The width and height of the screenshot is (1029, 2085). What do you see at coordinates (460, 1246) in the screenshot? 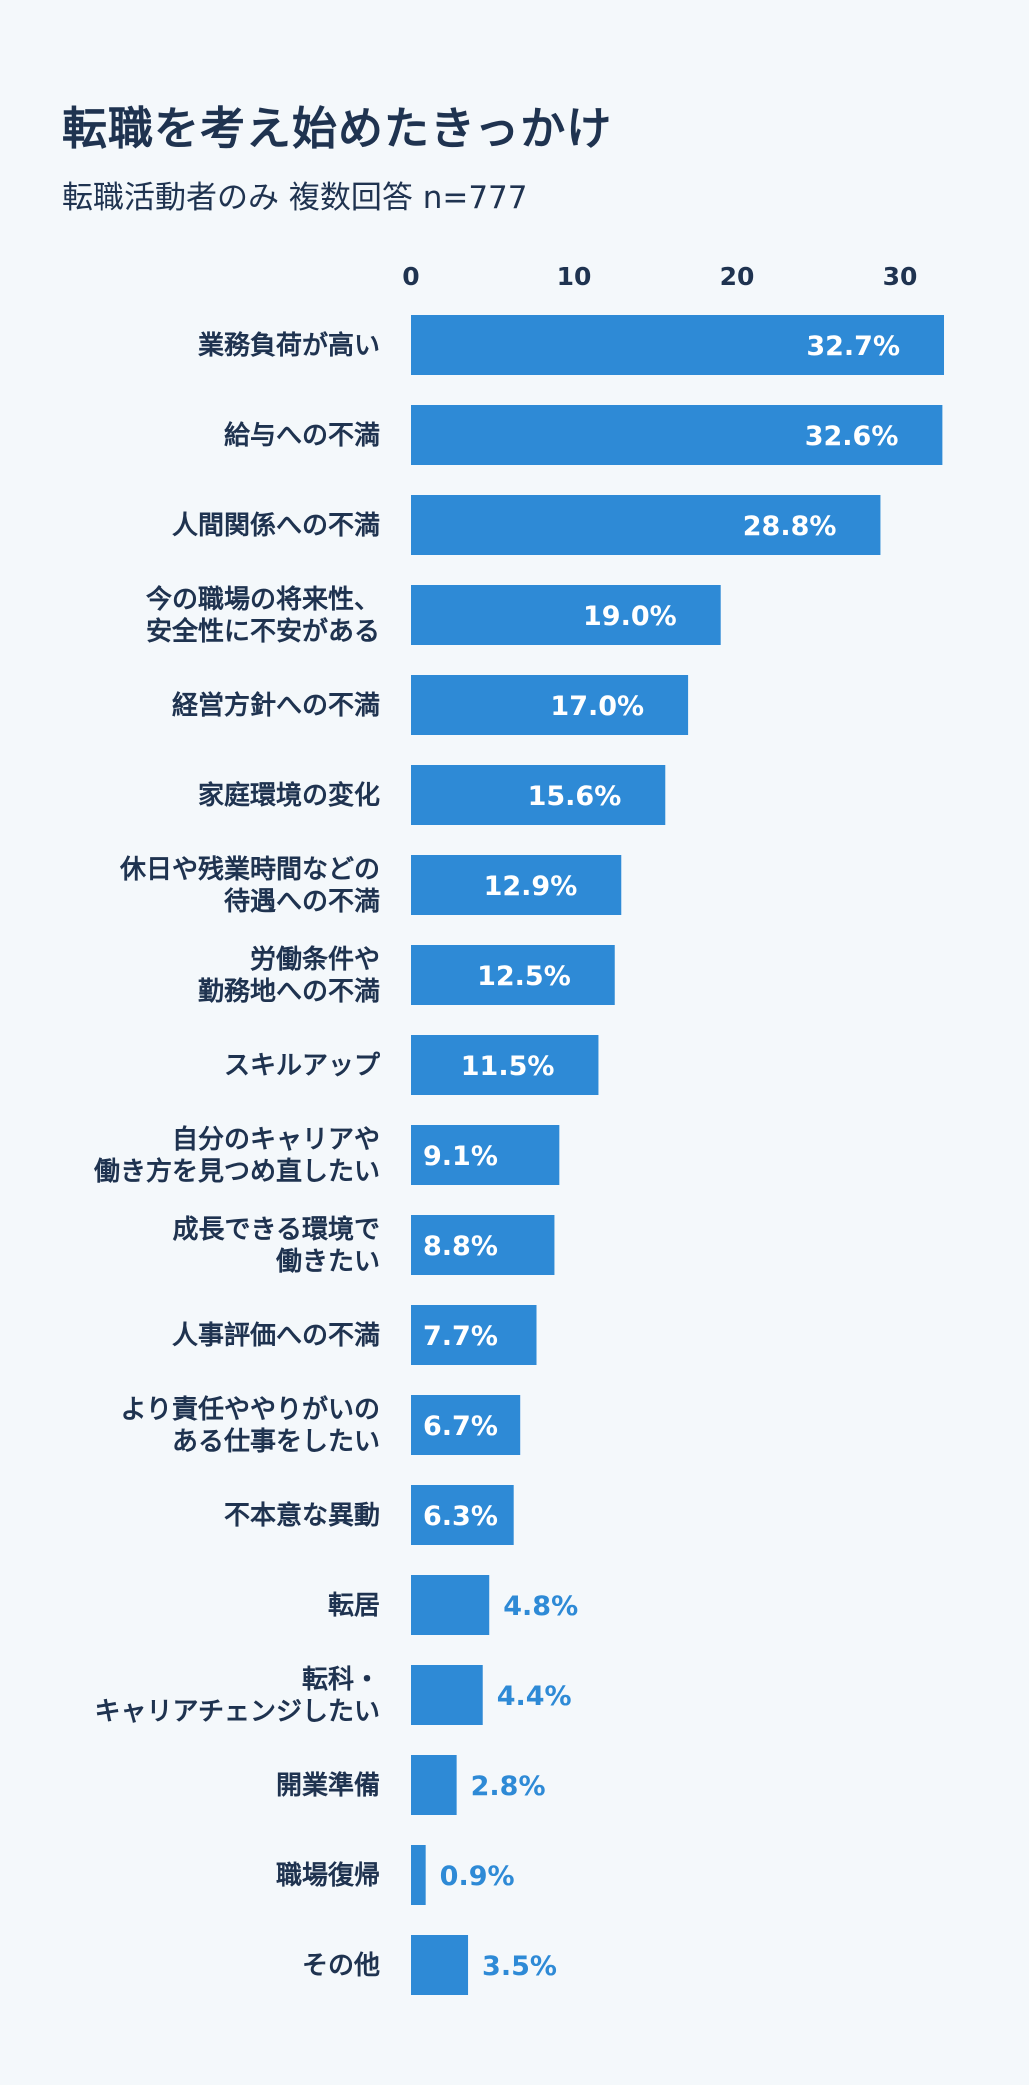
I see `data-label: 8.8%` at bounding box center [460, 1246].